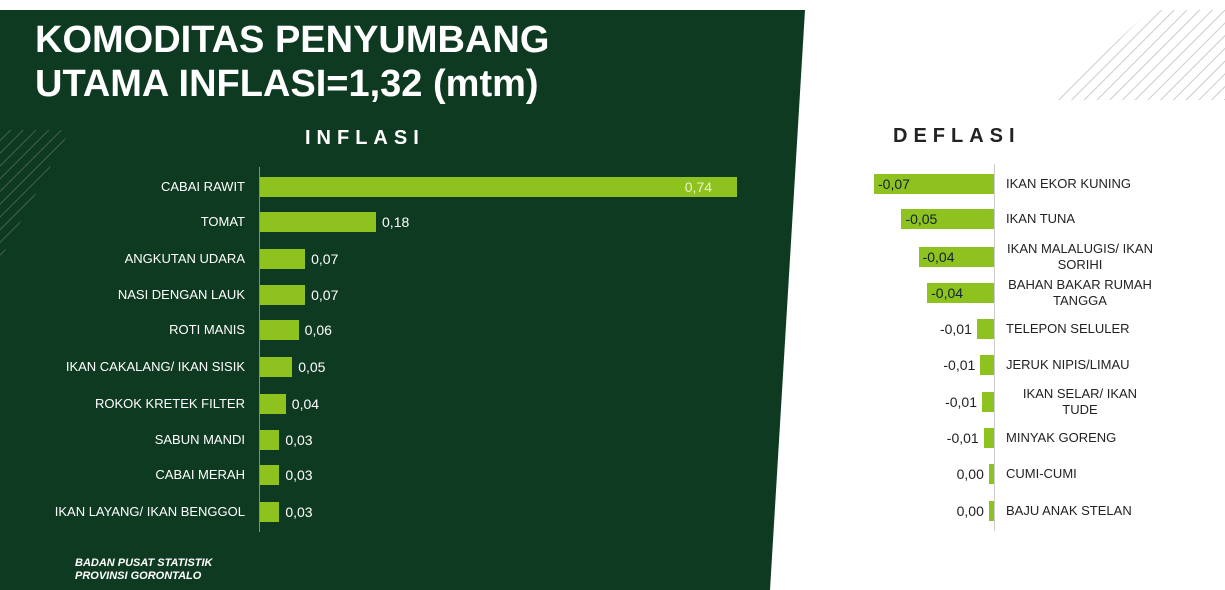 The image size is (1225, 590). Describe the element at coordinates (894, 184) in the screenshot. I see `value-label: -0,07` at that location.